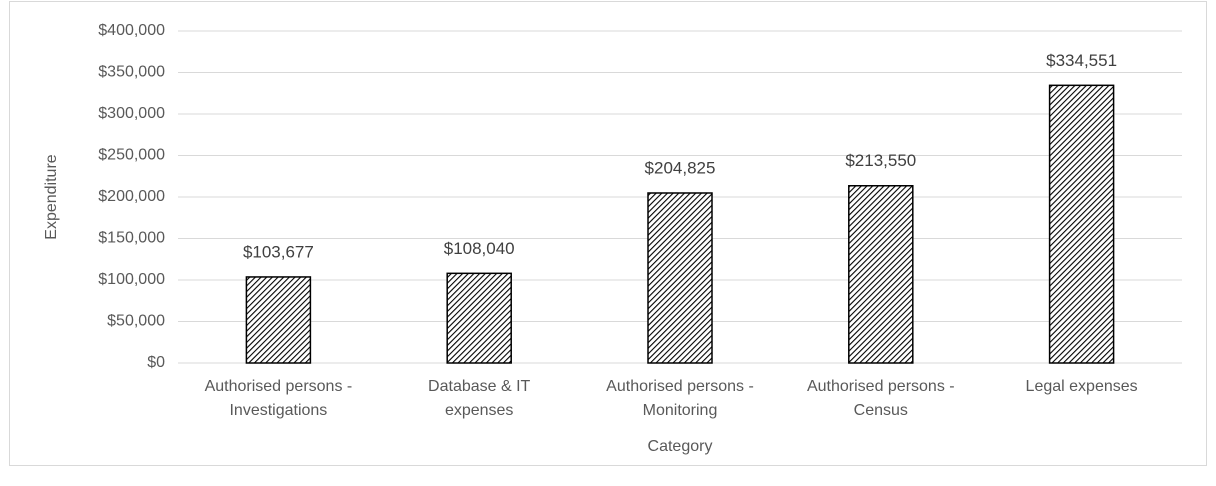  I want to click on x-tick-label: expenses, so click(479, 410).